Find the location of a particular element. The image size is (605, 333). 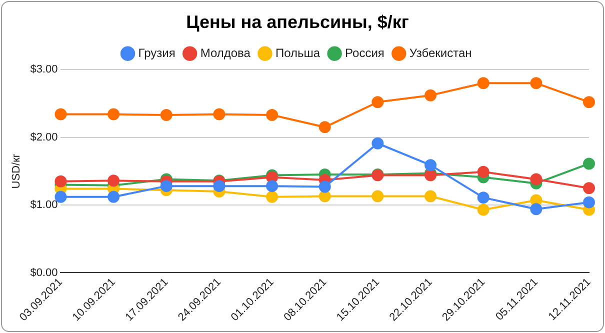

legend-label: Узбекистан is located at coordinates (440, 53).